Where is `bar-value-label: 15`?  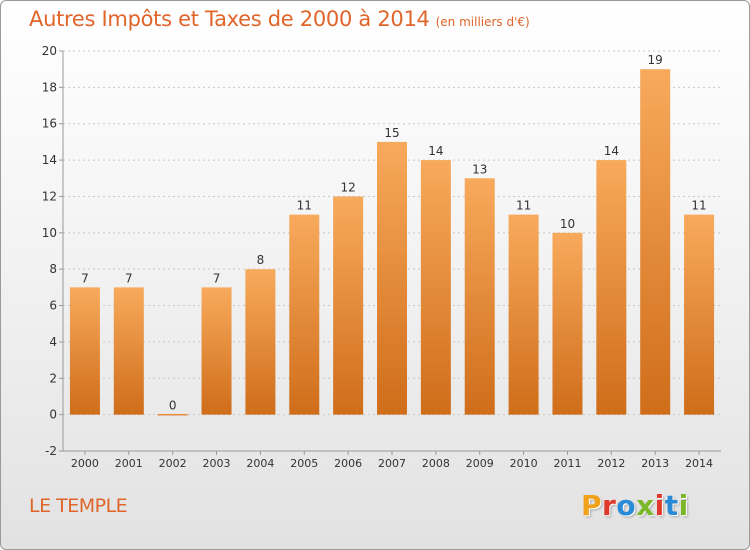
bar-value-label: 15 is located at coordinates (391, 133).